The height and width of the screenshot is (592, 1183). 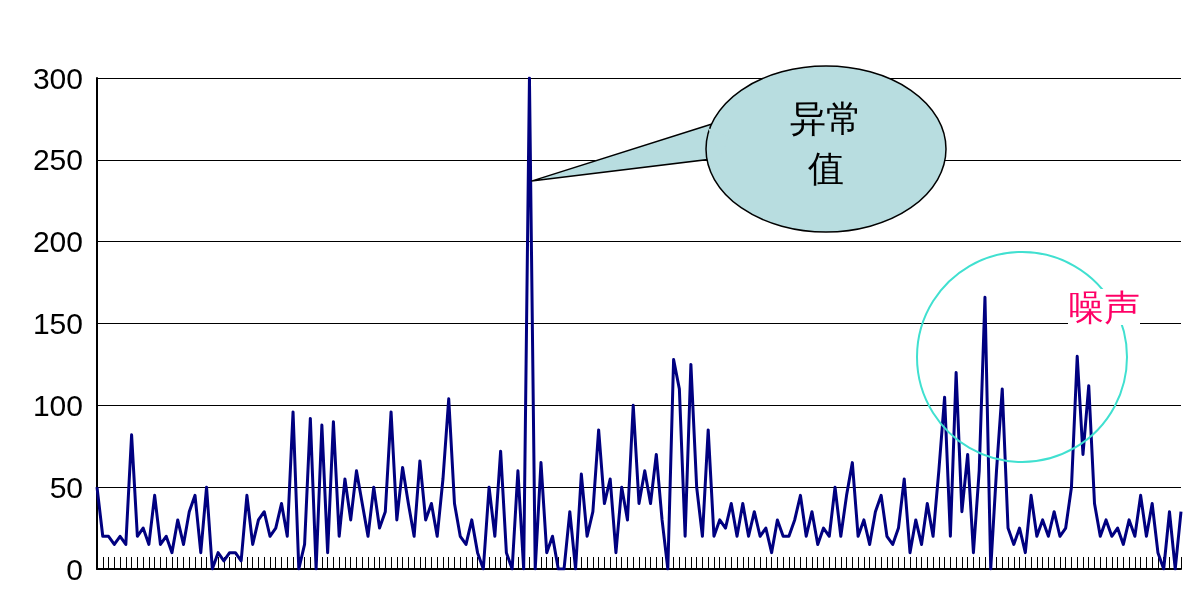 What do you see at coordinates (57, 405) in the screenshot?
I see `y-tick-label: 100` at bounding box center [57, 405].